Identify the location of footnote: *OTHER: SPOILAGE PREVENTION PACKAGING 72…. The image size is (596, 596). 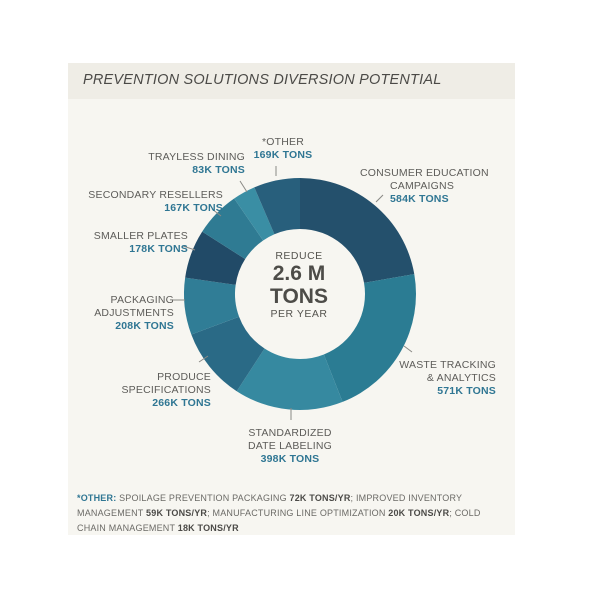
(292, 513).